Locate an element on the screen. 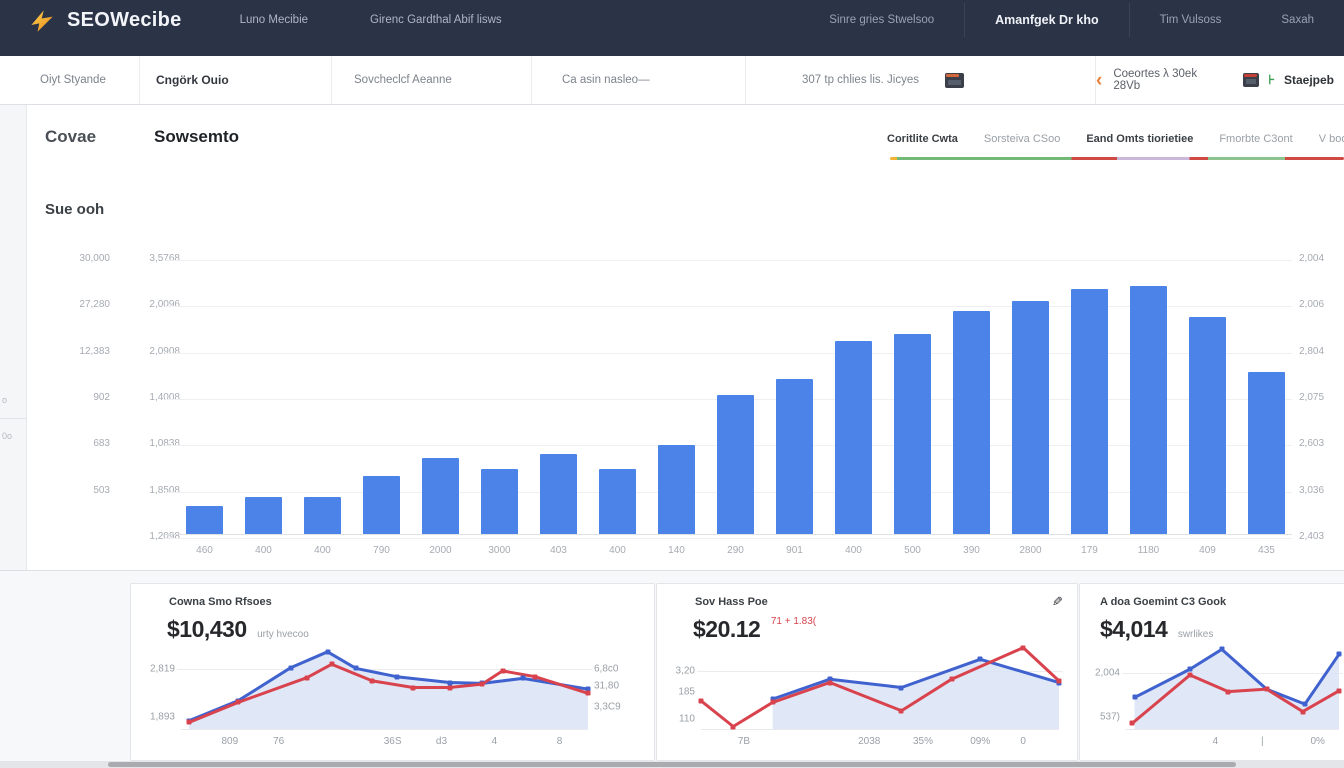  brand: SEOWecibe is located at coordinates (105, 20).